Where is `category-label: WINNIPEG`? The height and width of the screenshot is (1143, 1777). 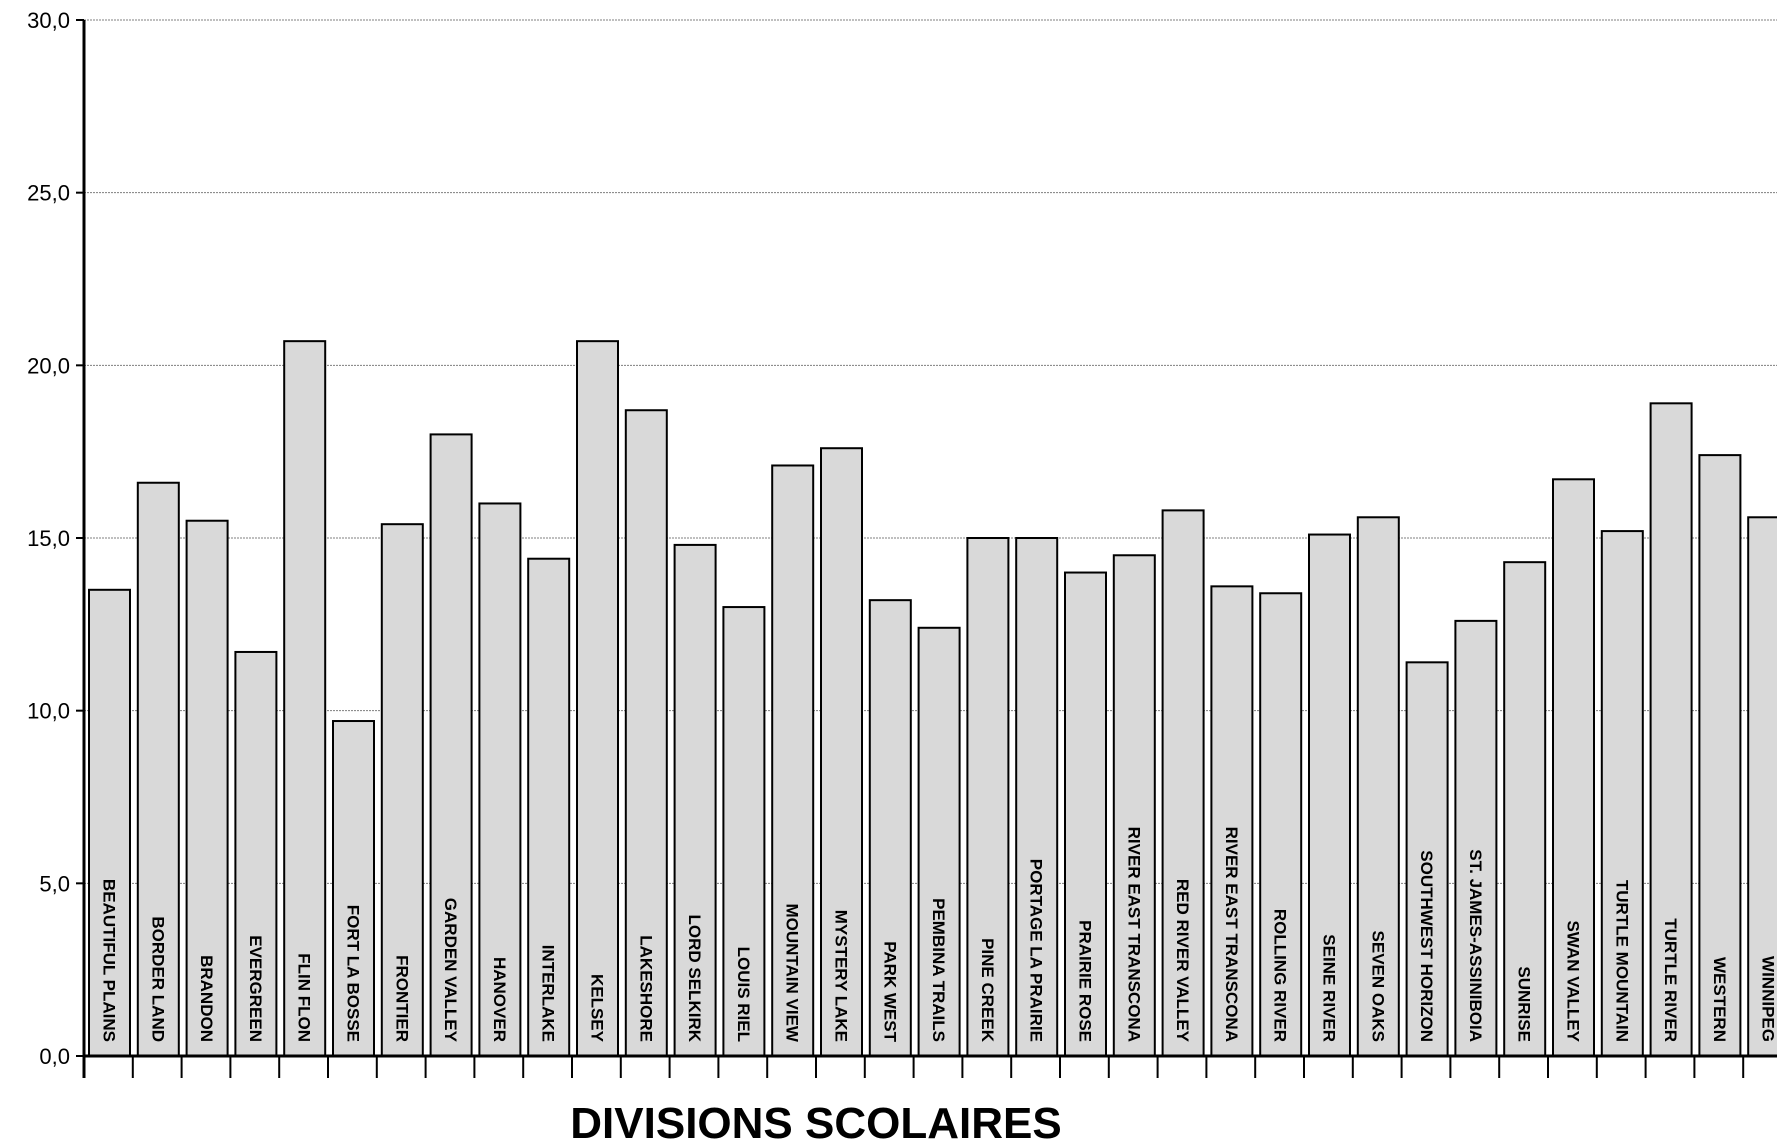 category-label: WINNIPEG is located at coordinates (1768, 999).